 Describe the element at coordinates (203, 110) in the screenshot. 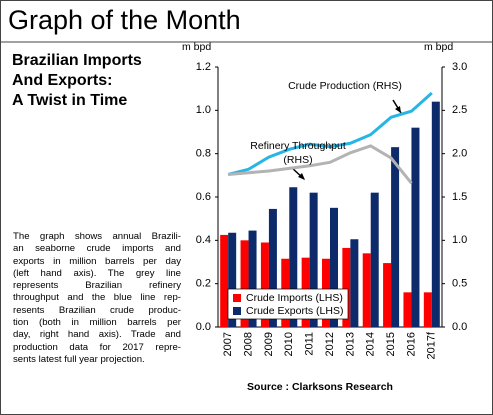

I see `y-tick-label: 1.0` at that location.